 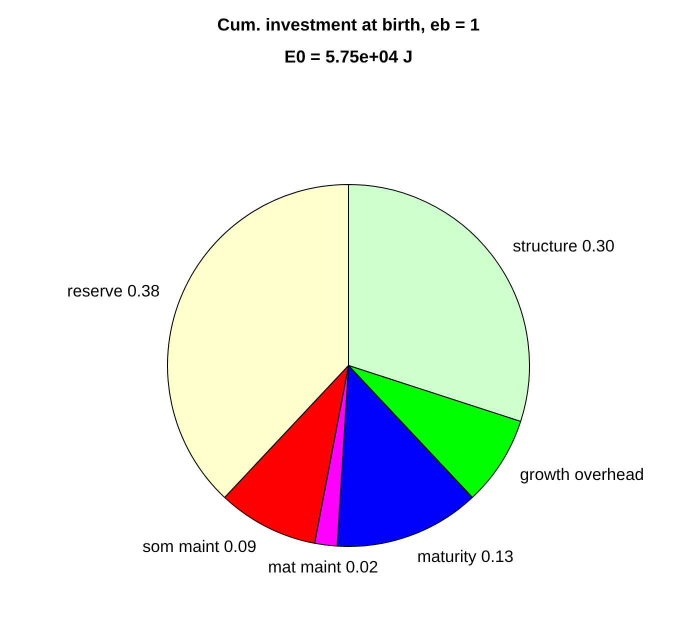 I want to click on chart-subtitle: E0 = 5.75e+04 J, so click(x=348, y=56).